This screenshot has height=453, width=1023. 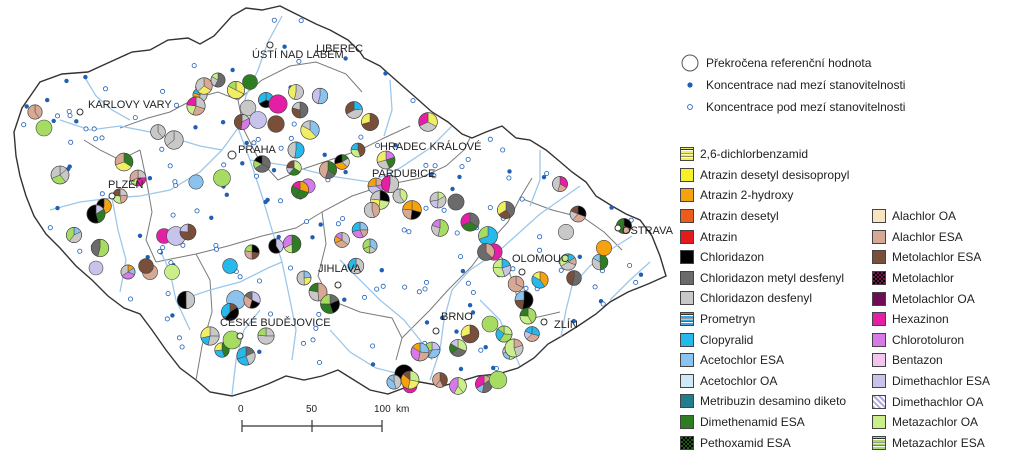 What do you see at coordinates (764, 401) in the screenshot?
I see `legend-item: Metribuzin desamino diketo` at bounding box center [764, 401].